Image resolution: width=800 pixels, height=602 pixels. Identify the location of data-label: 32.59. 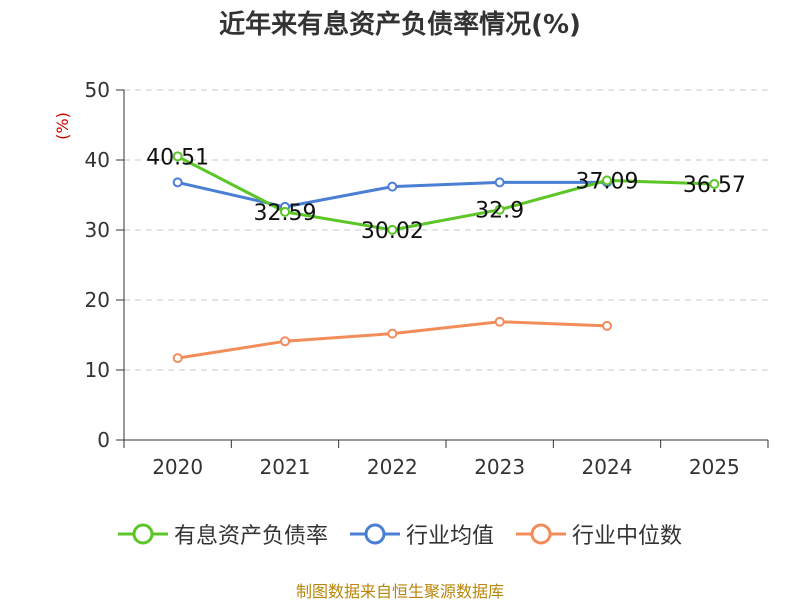
(285, 213).